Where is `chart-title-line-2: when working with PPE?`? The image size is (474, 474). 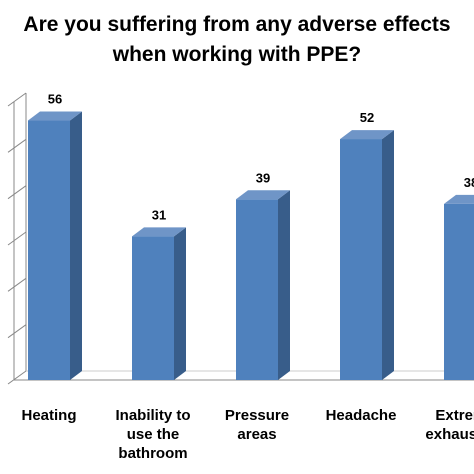 chart-title-line-2: when working with PPE? is located at coordinates (237, 54).